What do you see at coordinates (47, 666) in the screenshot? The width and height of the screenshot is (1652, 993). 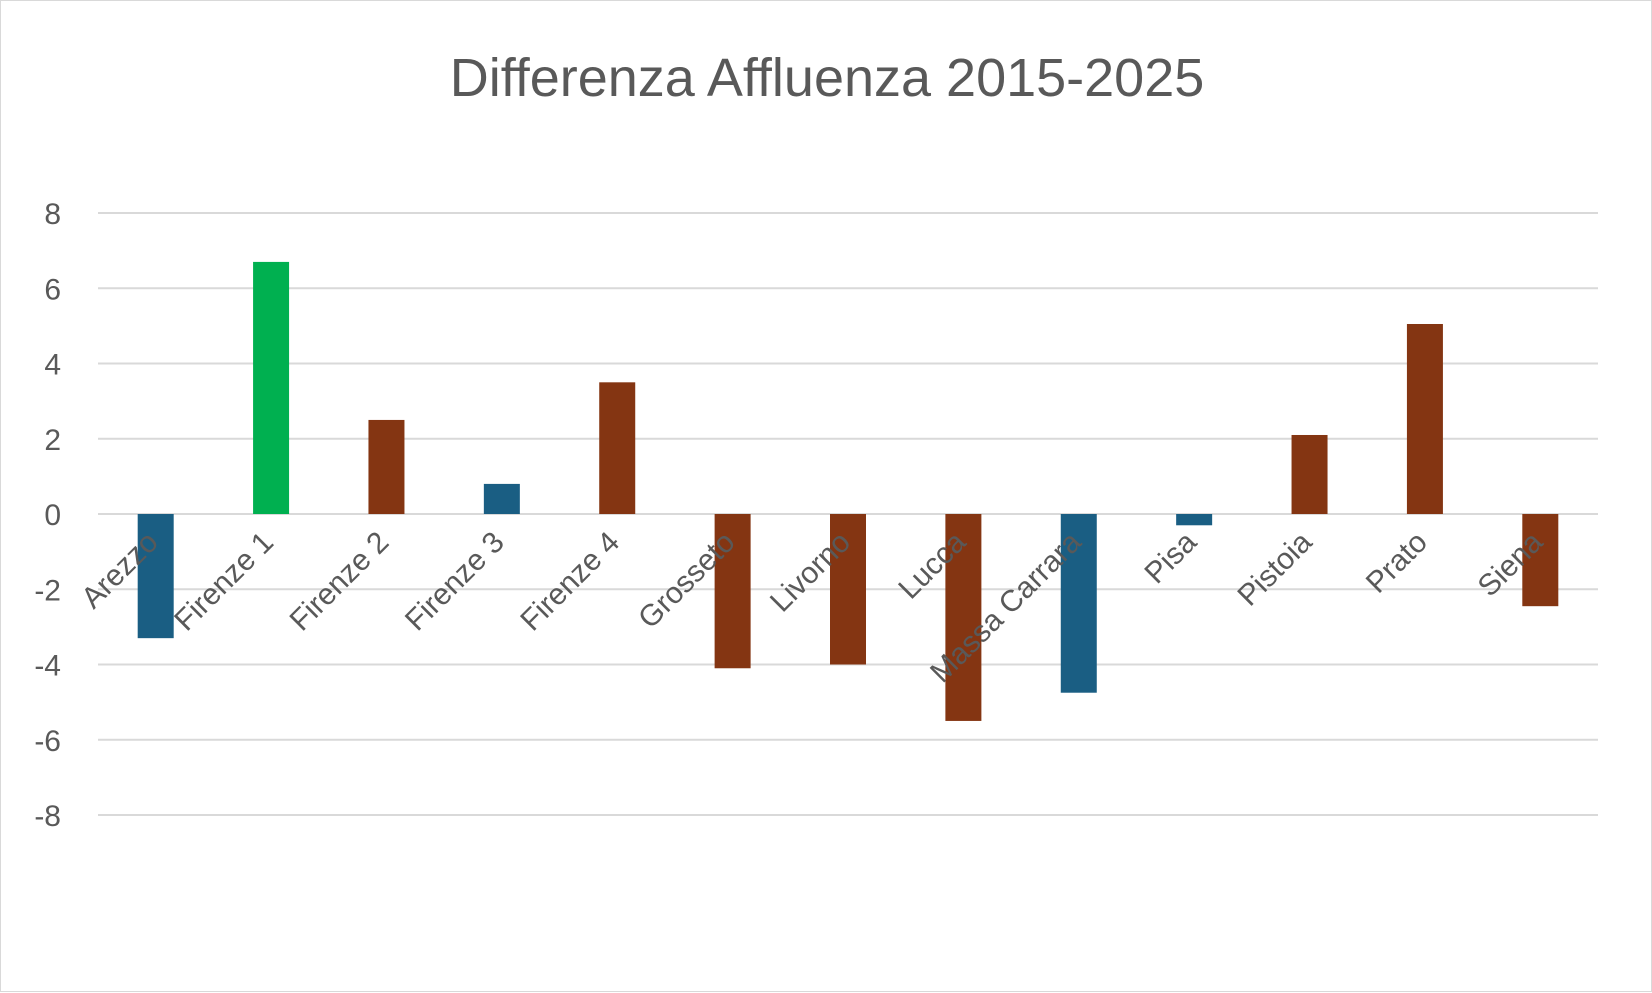 I see `y-tick-label: -4` at bounding box center [47, 666].